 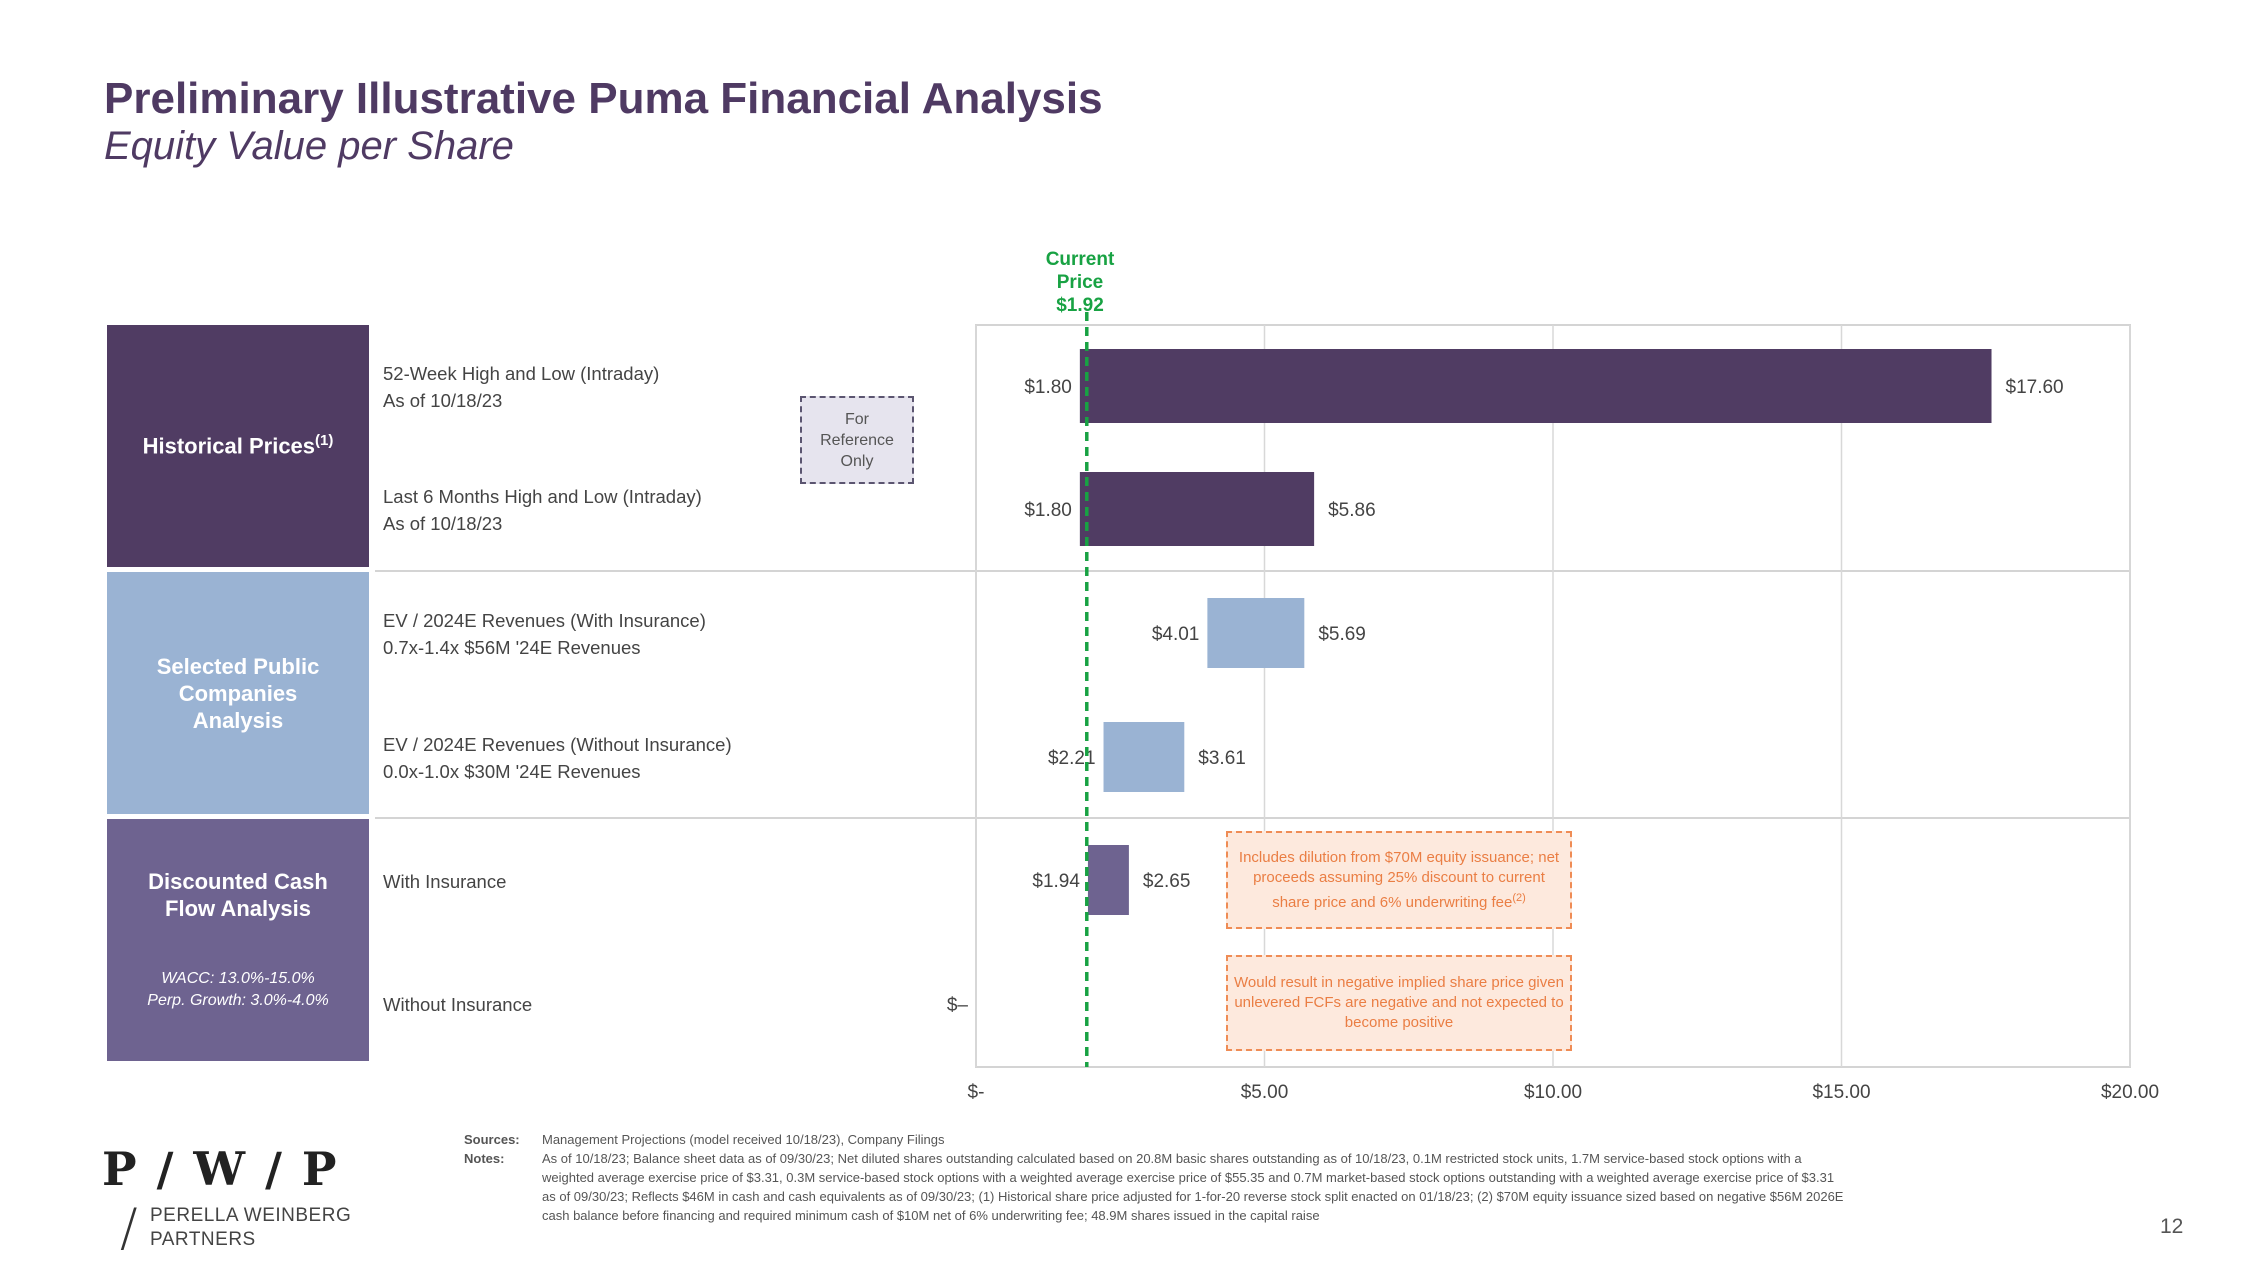 I want to click on pwp-logo: P / W / P / PERELLA WEINBERG PARTNERS, so click(x=226, y=1200).